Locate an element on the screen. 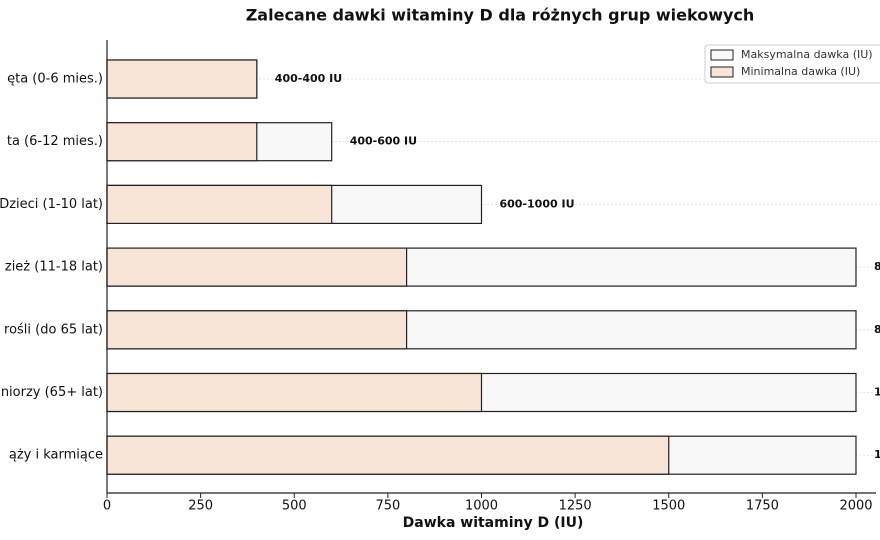  legend-label: Maksymalna dawka (IU) is located at coordinates (807, 54).